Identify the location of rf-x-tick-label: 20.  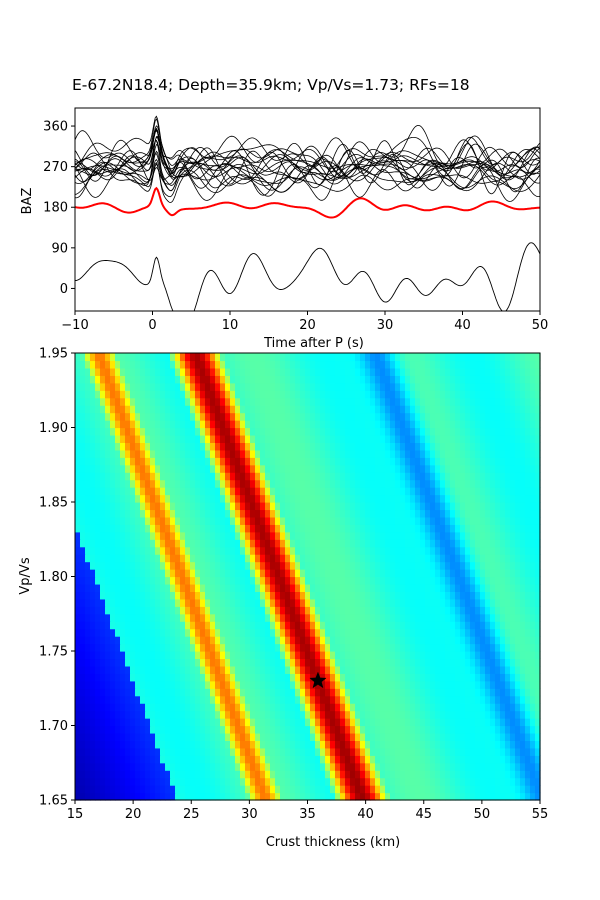
(307, 325).